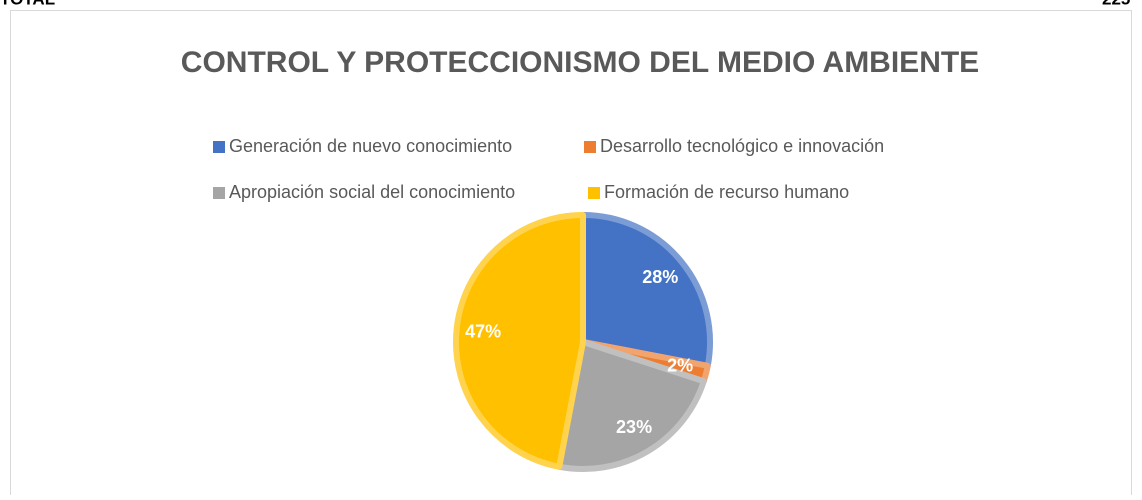 The image size is (1142, 500). What do you see at coordinates (680, 366) in the screenshot?
I see `data-label: 2%` at bounding box center [680, 366].